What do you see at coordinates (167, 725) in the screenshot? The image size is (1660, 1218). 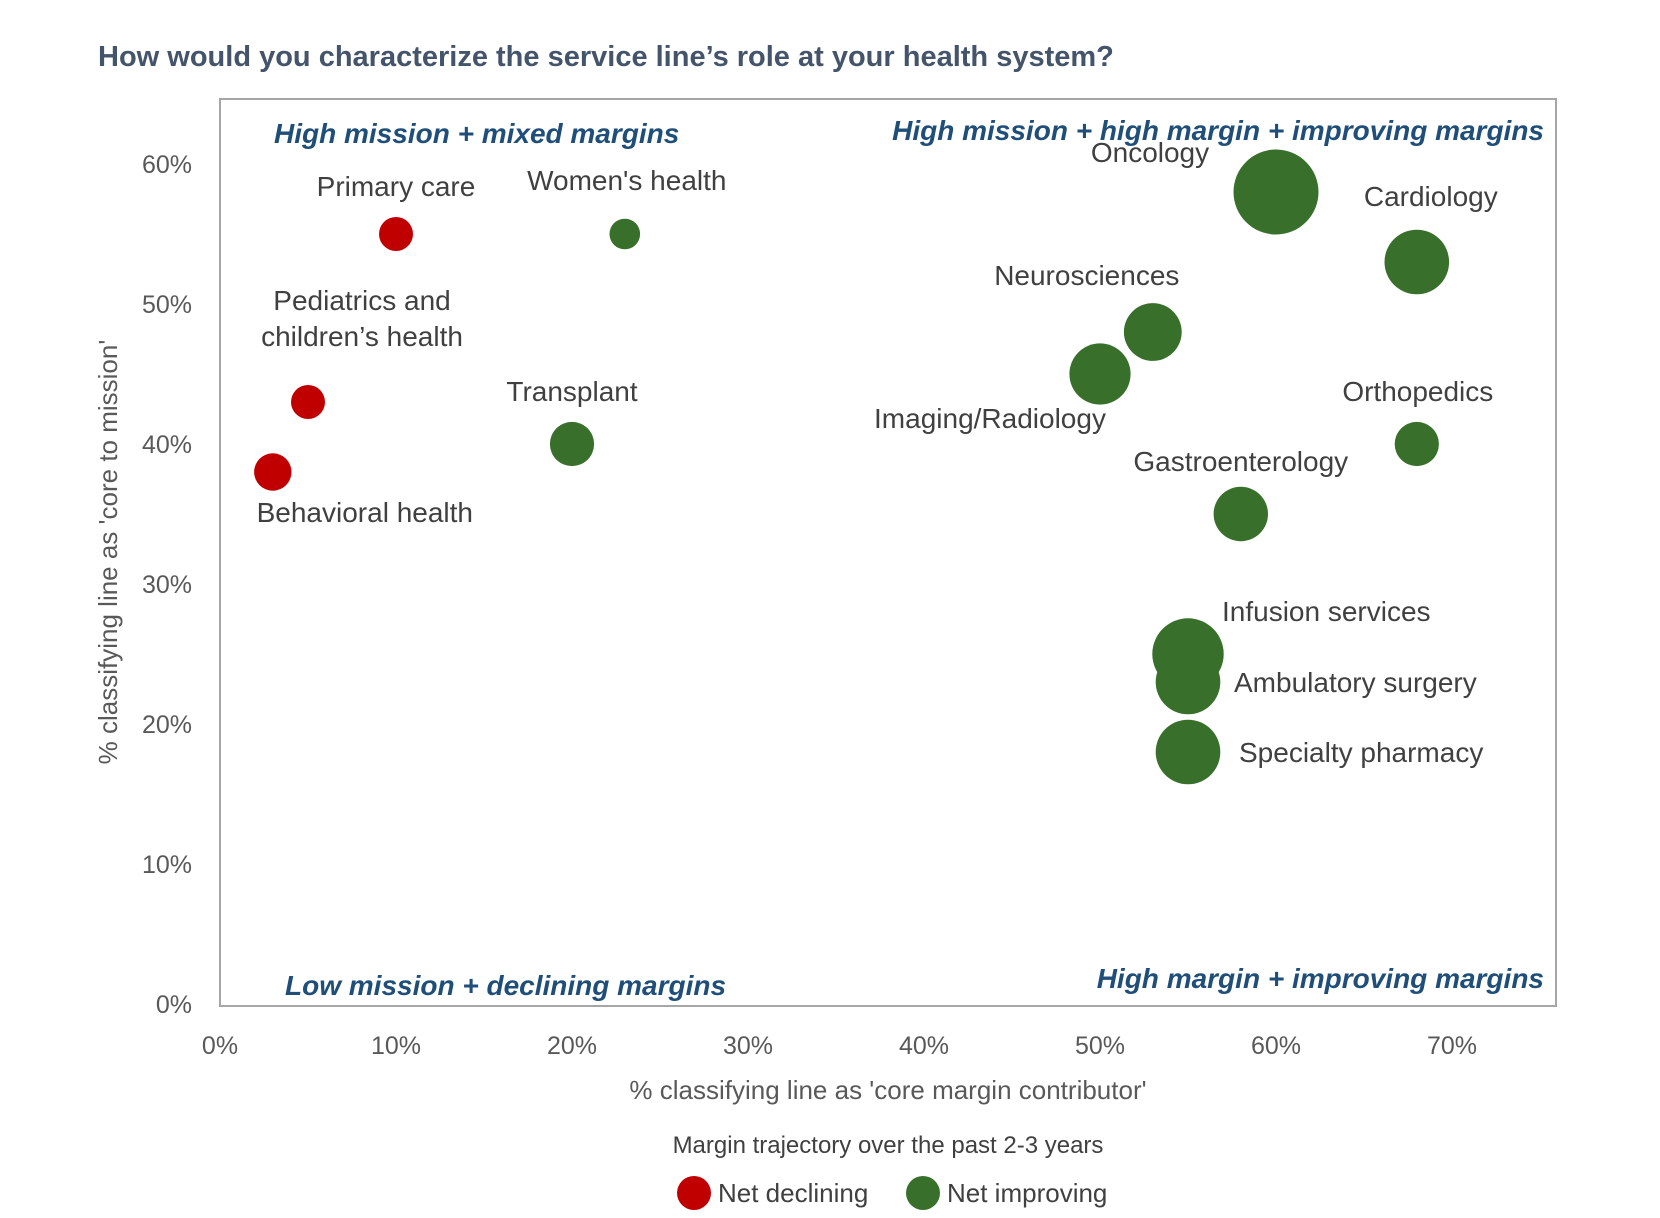 I see `y-tick-label-20: 20%` at bounding box center [167, 725].